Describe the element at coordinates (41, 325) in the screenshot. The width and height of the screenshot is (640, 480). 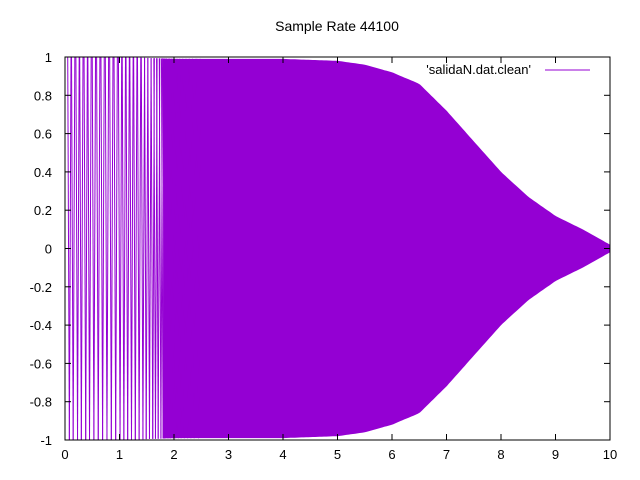
I see `y-tick-label: -0.4` at that location.